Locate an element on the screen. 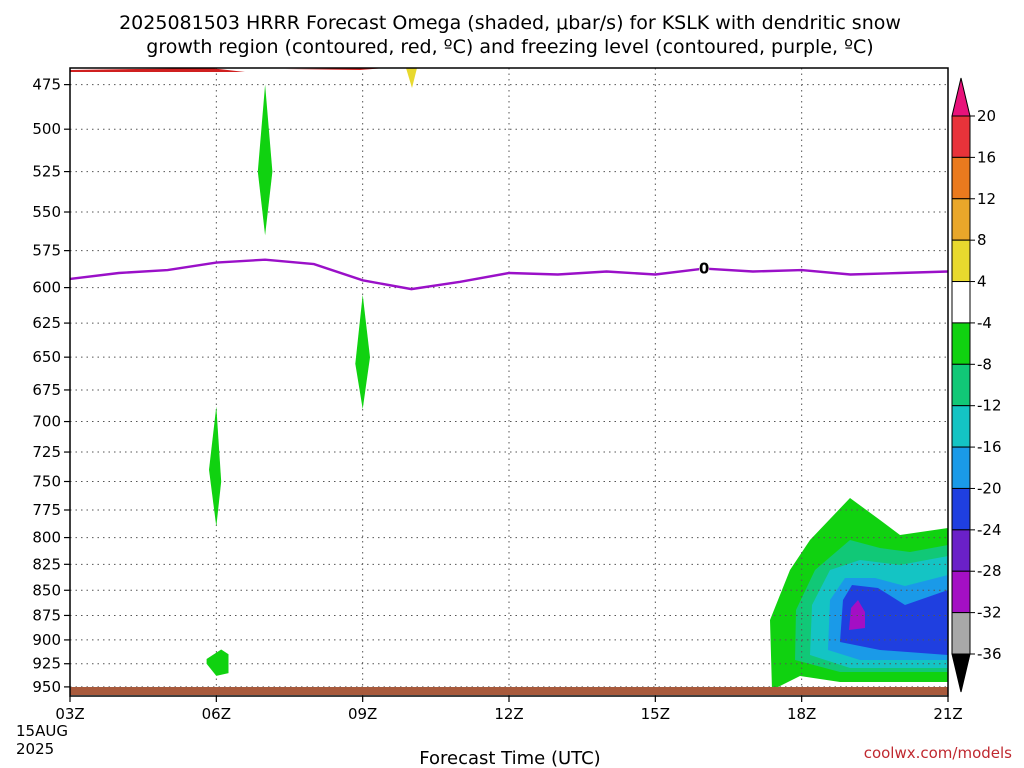  y-tick-label: 825 is located at coordinates (46, 564).